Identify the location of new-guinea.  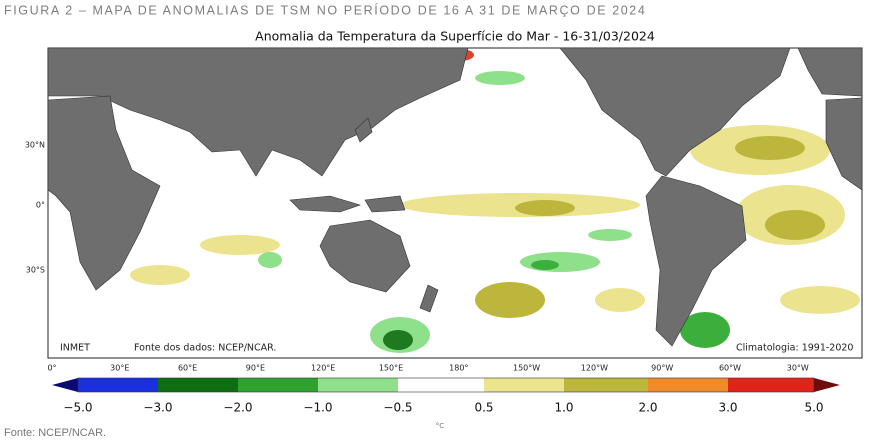
(385, 204).